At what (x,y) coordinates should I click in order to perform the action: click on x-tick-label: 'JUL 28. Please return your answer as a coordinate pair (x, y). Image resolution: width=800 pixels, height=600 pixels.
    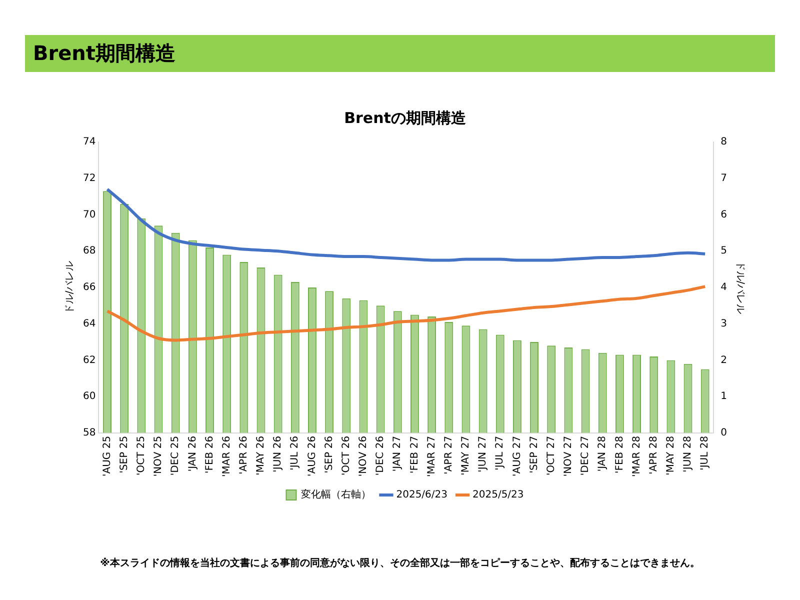
    Looking at the image, I should click on (705, 453).